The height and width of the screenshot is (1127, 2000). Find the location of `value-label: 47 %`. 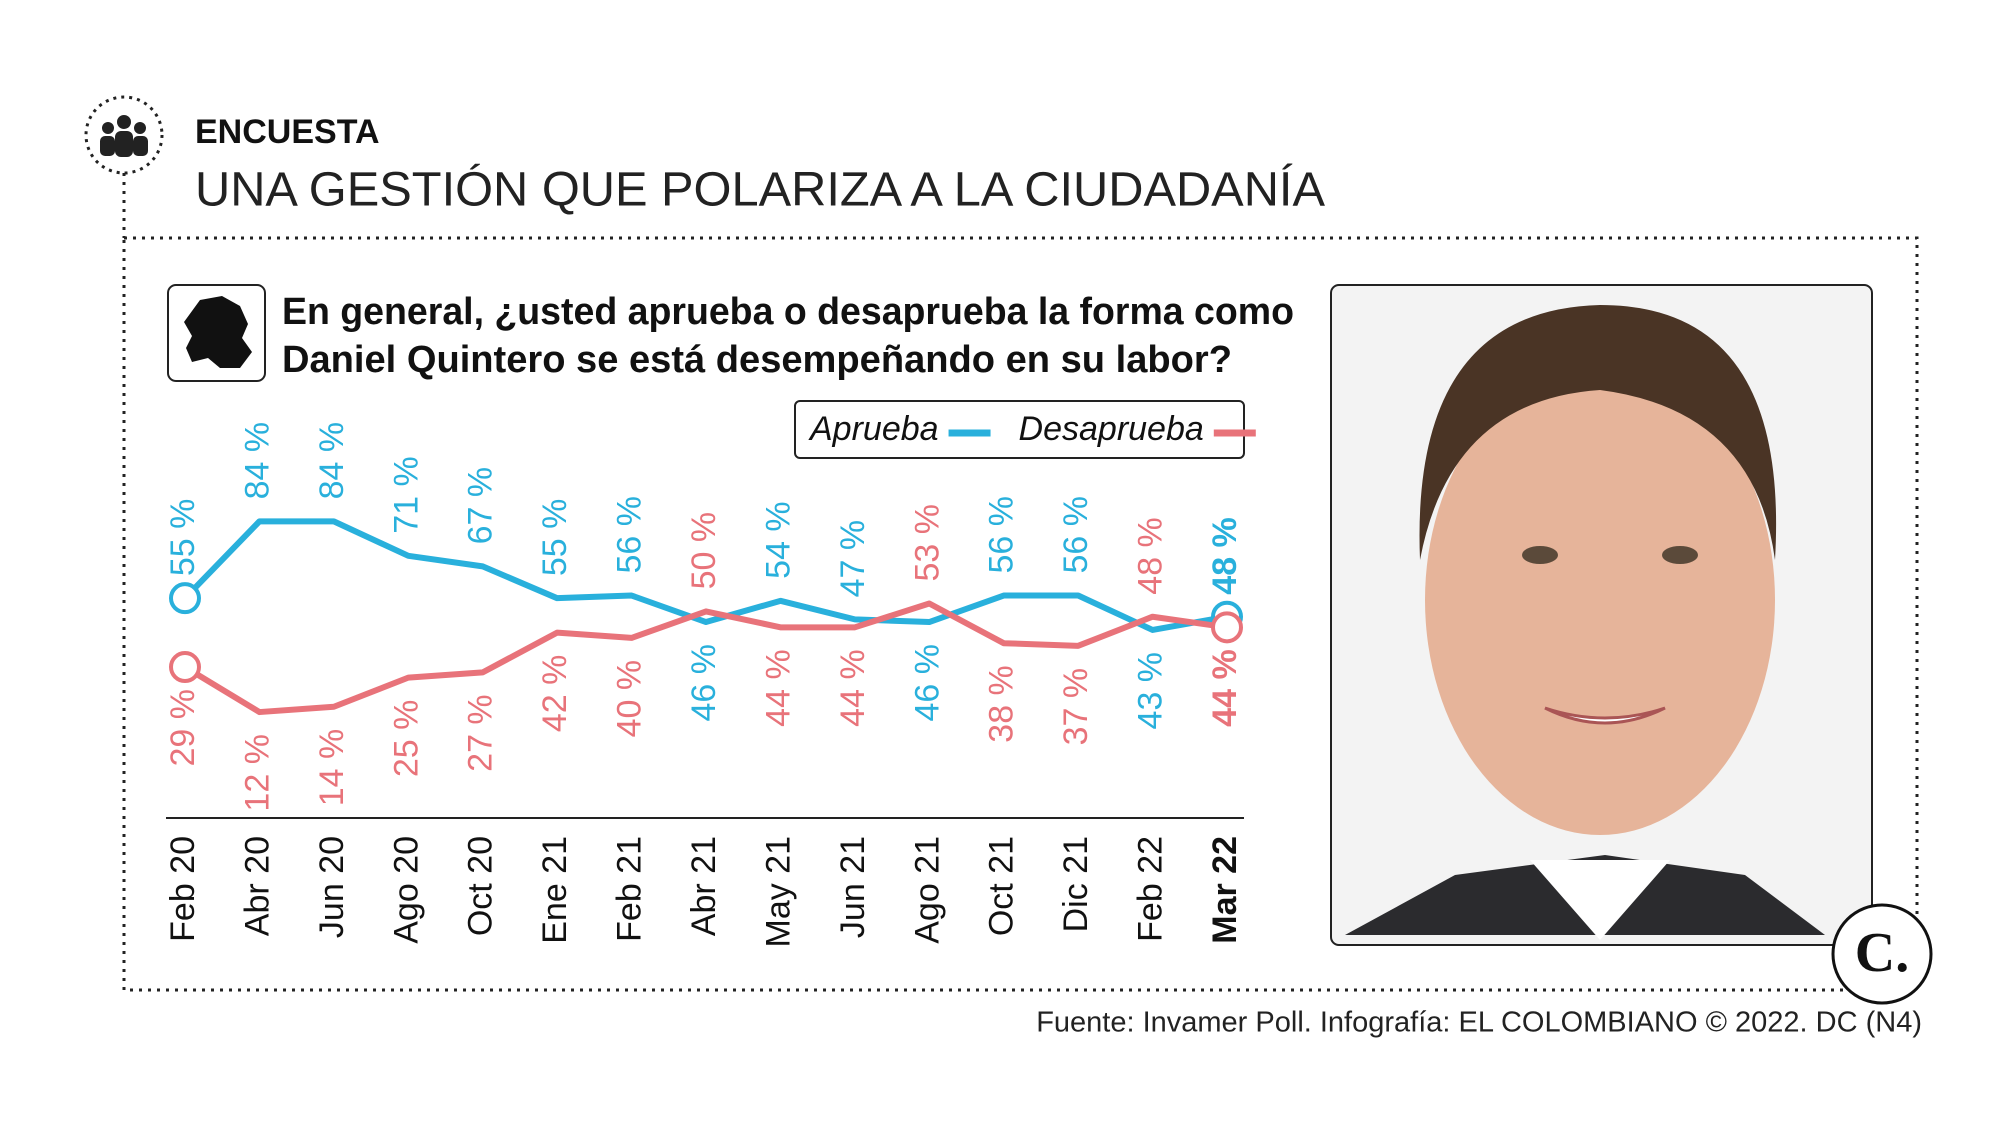

value-label: 47 % is located at coordinates (853, 559).